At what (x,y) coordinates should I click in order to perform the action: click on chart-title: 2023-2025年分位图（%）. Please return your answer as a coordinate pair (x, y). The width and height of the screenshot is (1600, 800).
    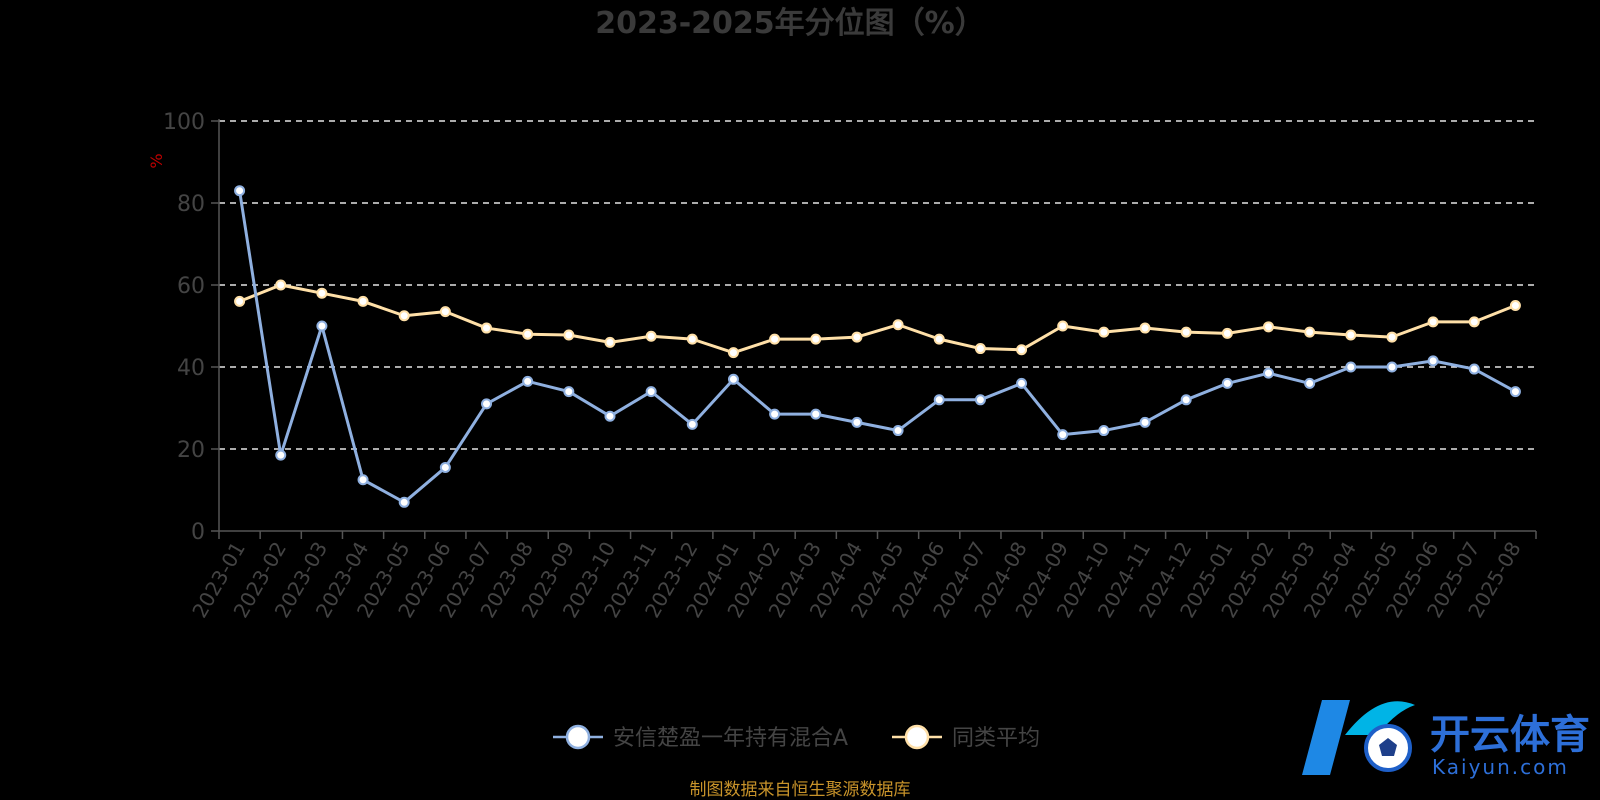
    Looking at the image, I should click on (790, 23).